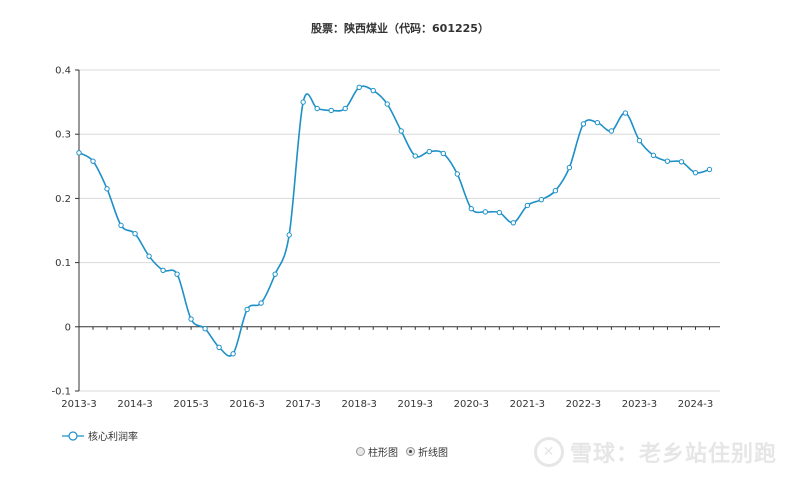  I want to click on y-tick-label: 0.1, so click(63, 263).